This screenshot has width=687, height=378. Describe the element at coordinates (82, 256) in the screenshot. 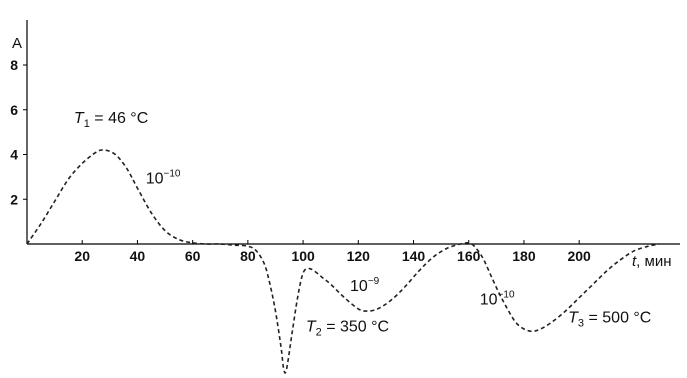

I see `x-tick-label: 20` at that location.